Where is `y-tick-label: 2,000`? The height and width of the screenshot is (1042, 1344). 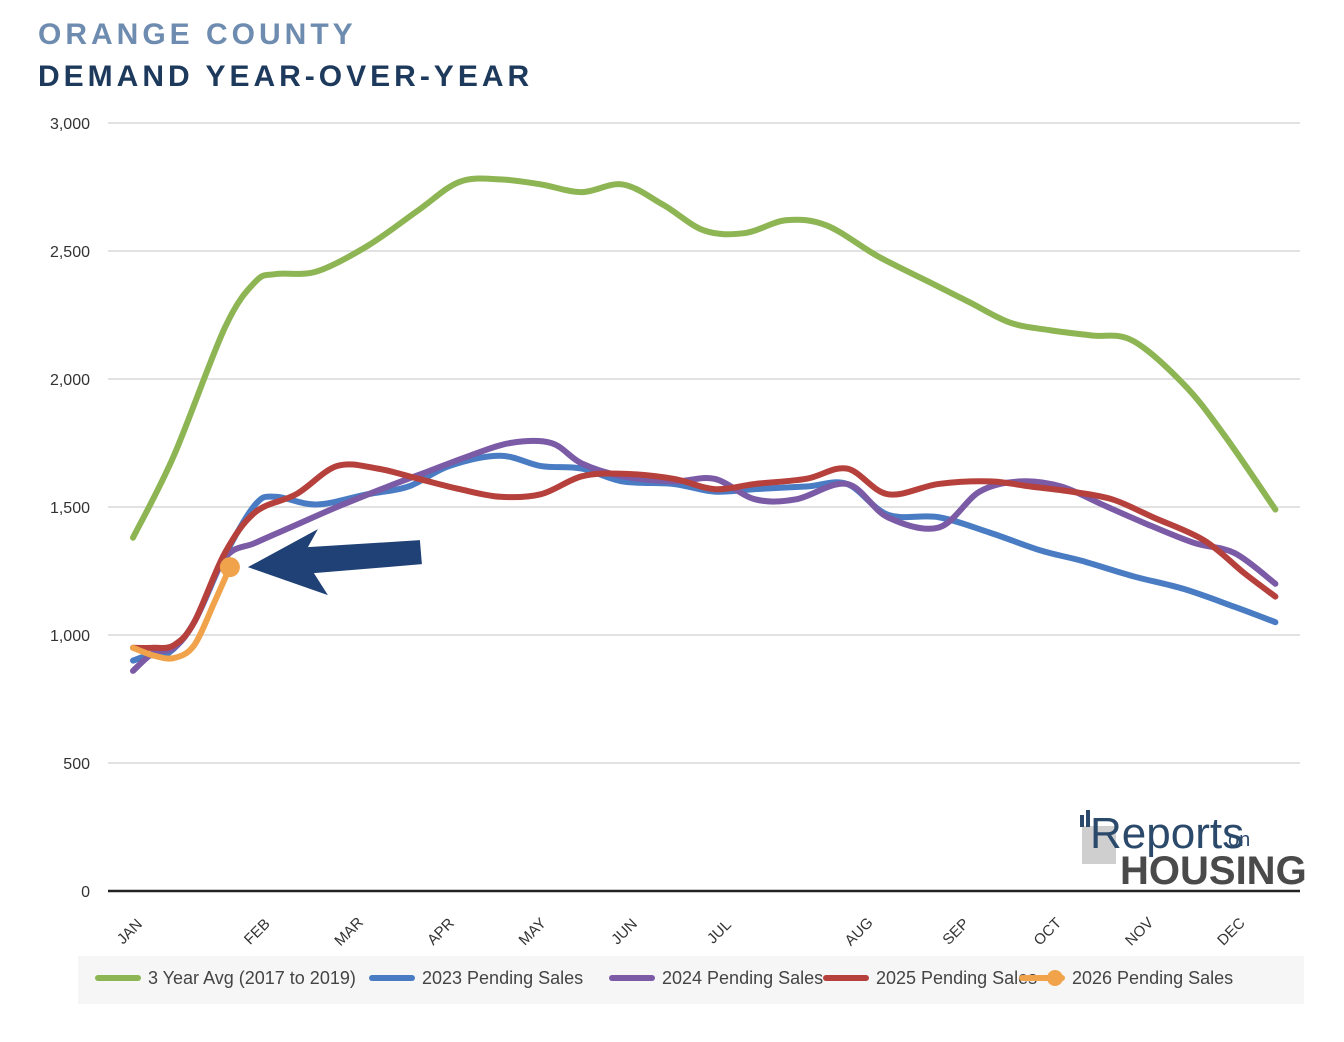
y-tick-label: 2,000 is located at coordinates (70, 380).